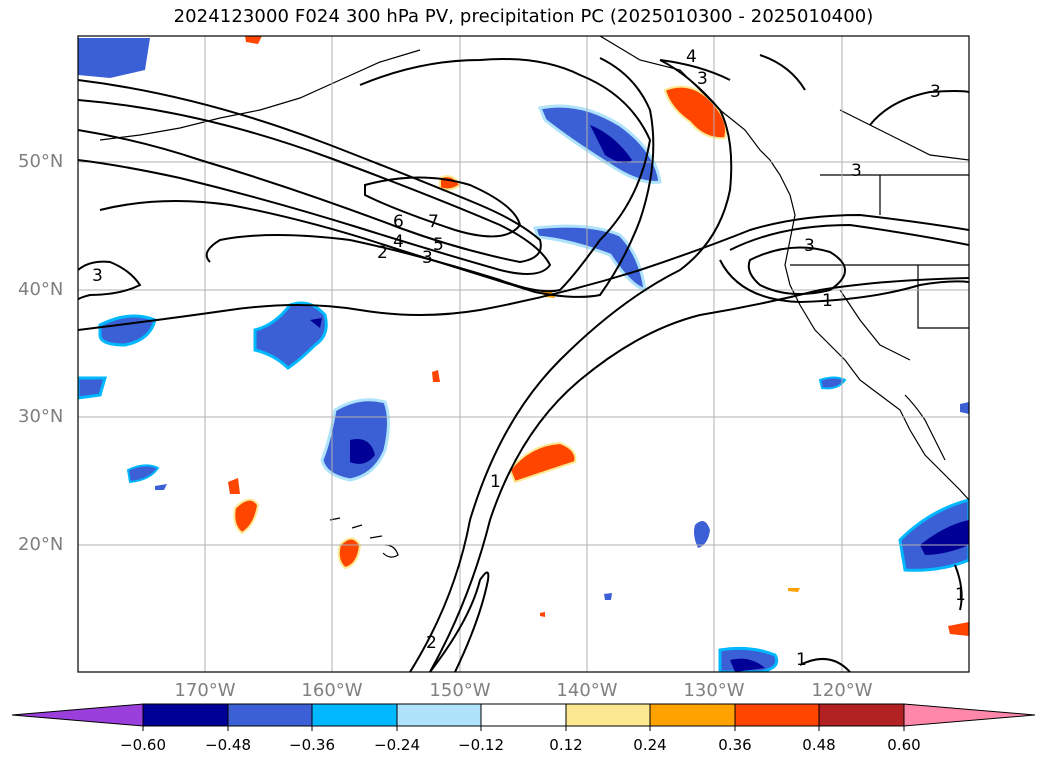  I want to click on contour-label: 5, so click(438, 245).